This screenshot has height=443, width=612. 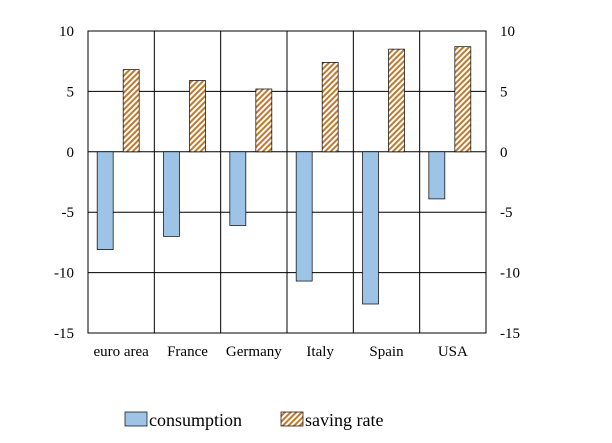 I want to click on legend-swatch-saving-rate, so click(x=292, y=419).